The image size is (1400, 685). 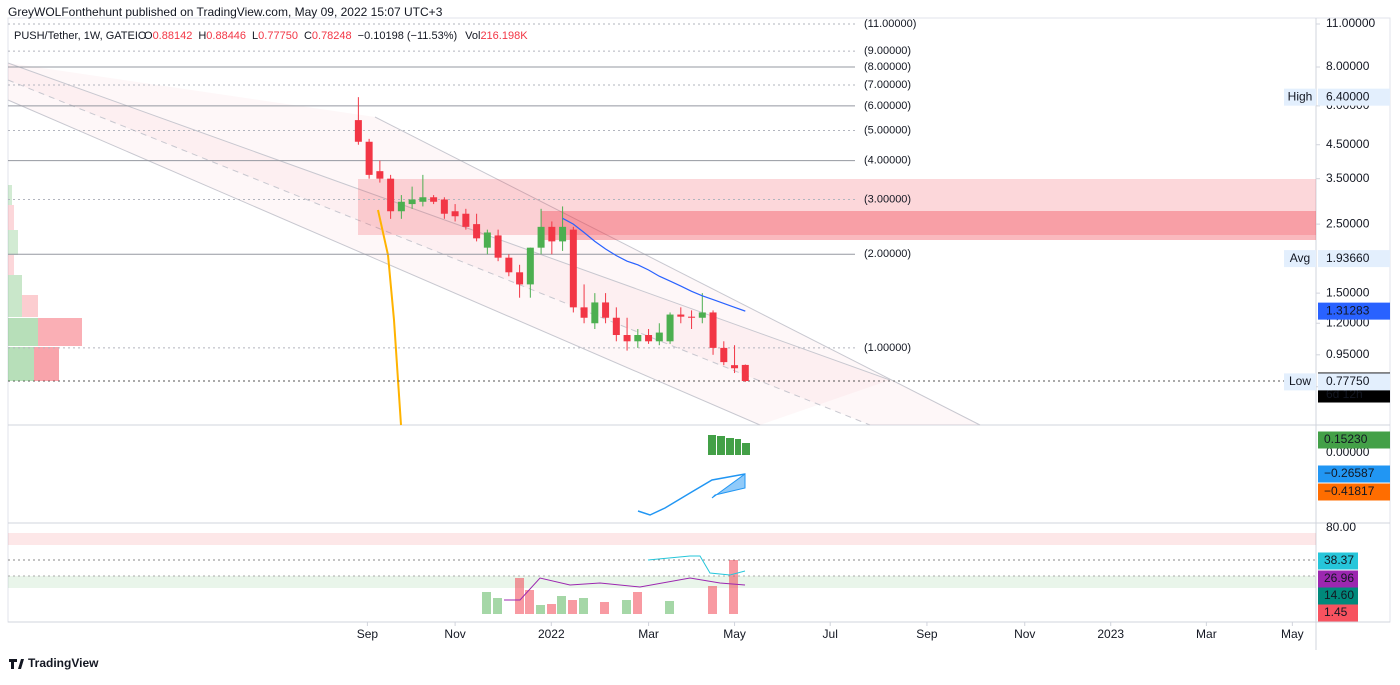 What do you see at coordinates (830, 634) in the screenshot?
I see `x-tick-label: Jul` at bounding box center [830, 634].